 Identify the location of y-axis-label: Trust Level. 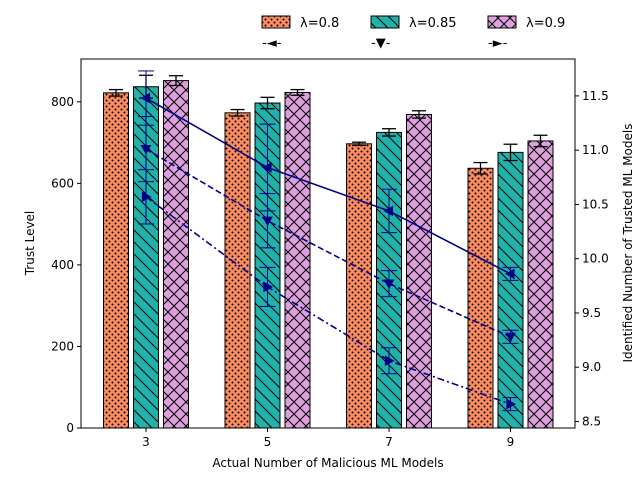
(30, 244).